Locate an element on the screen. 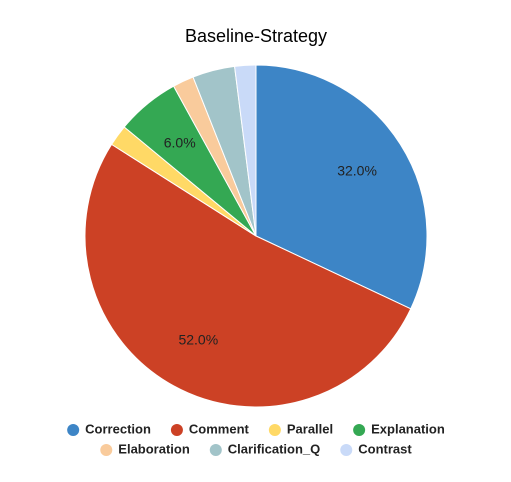 This screenshot has width=511, height=482. legend-label: Explanation is located at coordinates (408, 428).